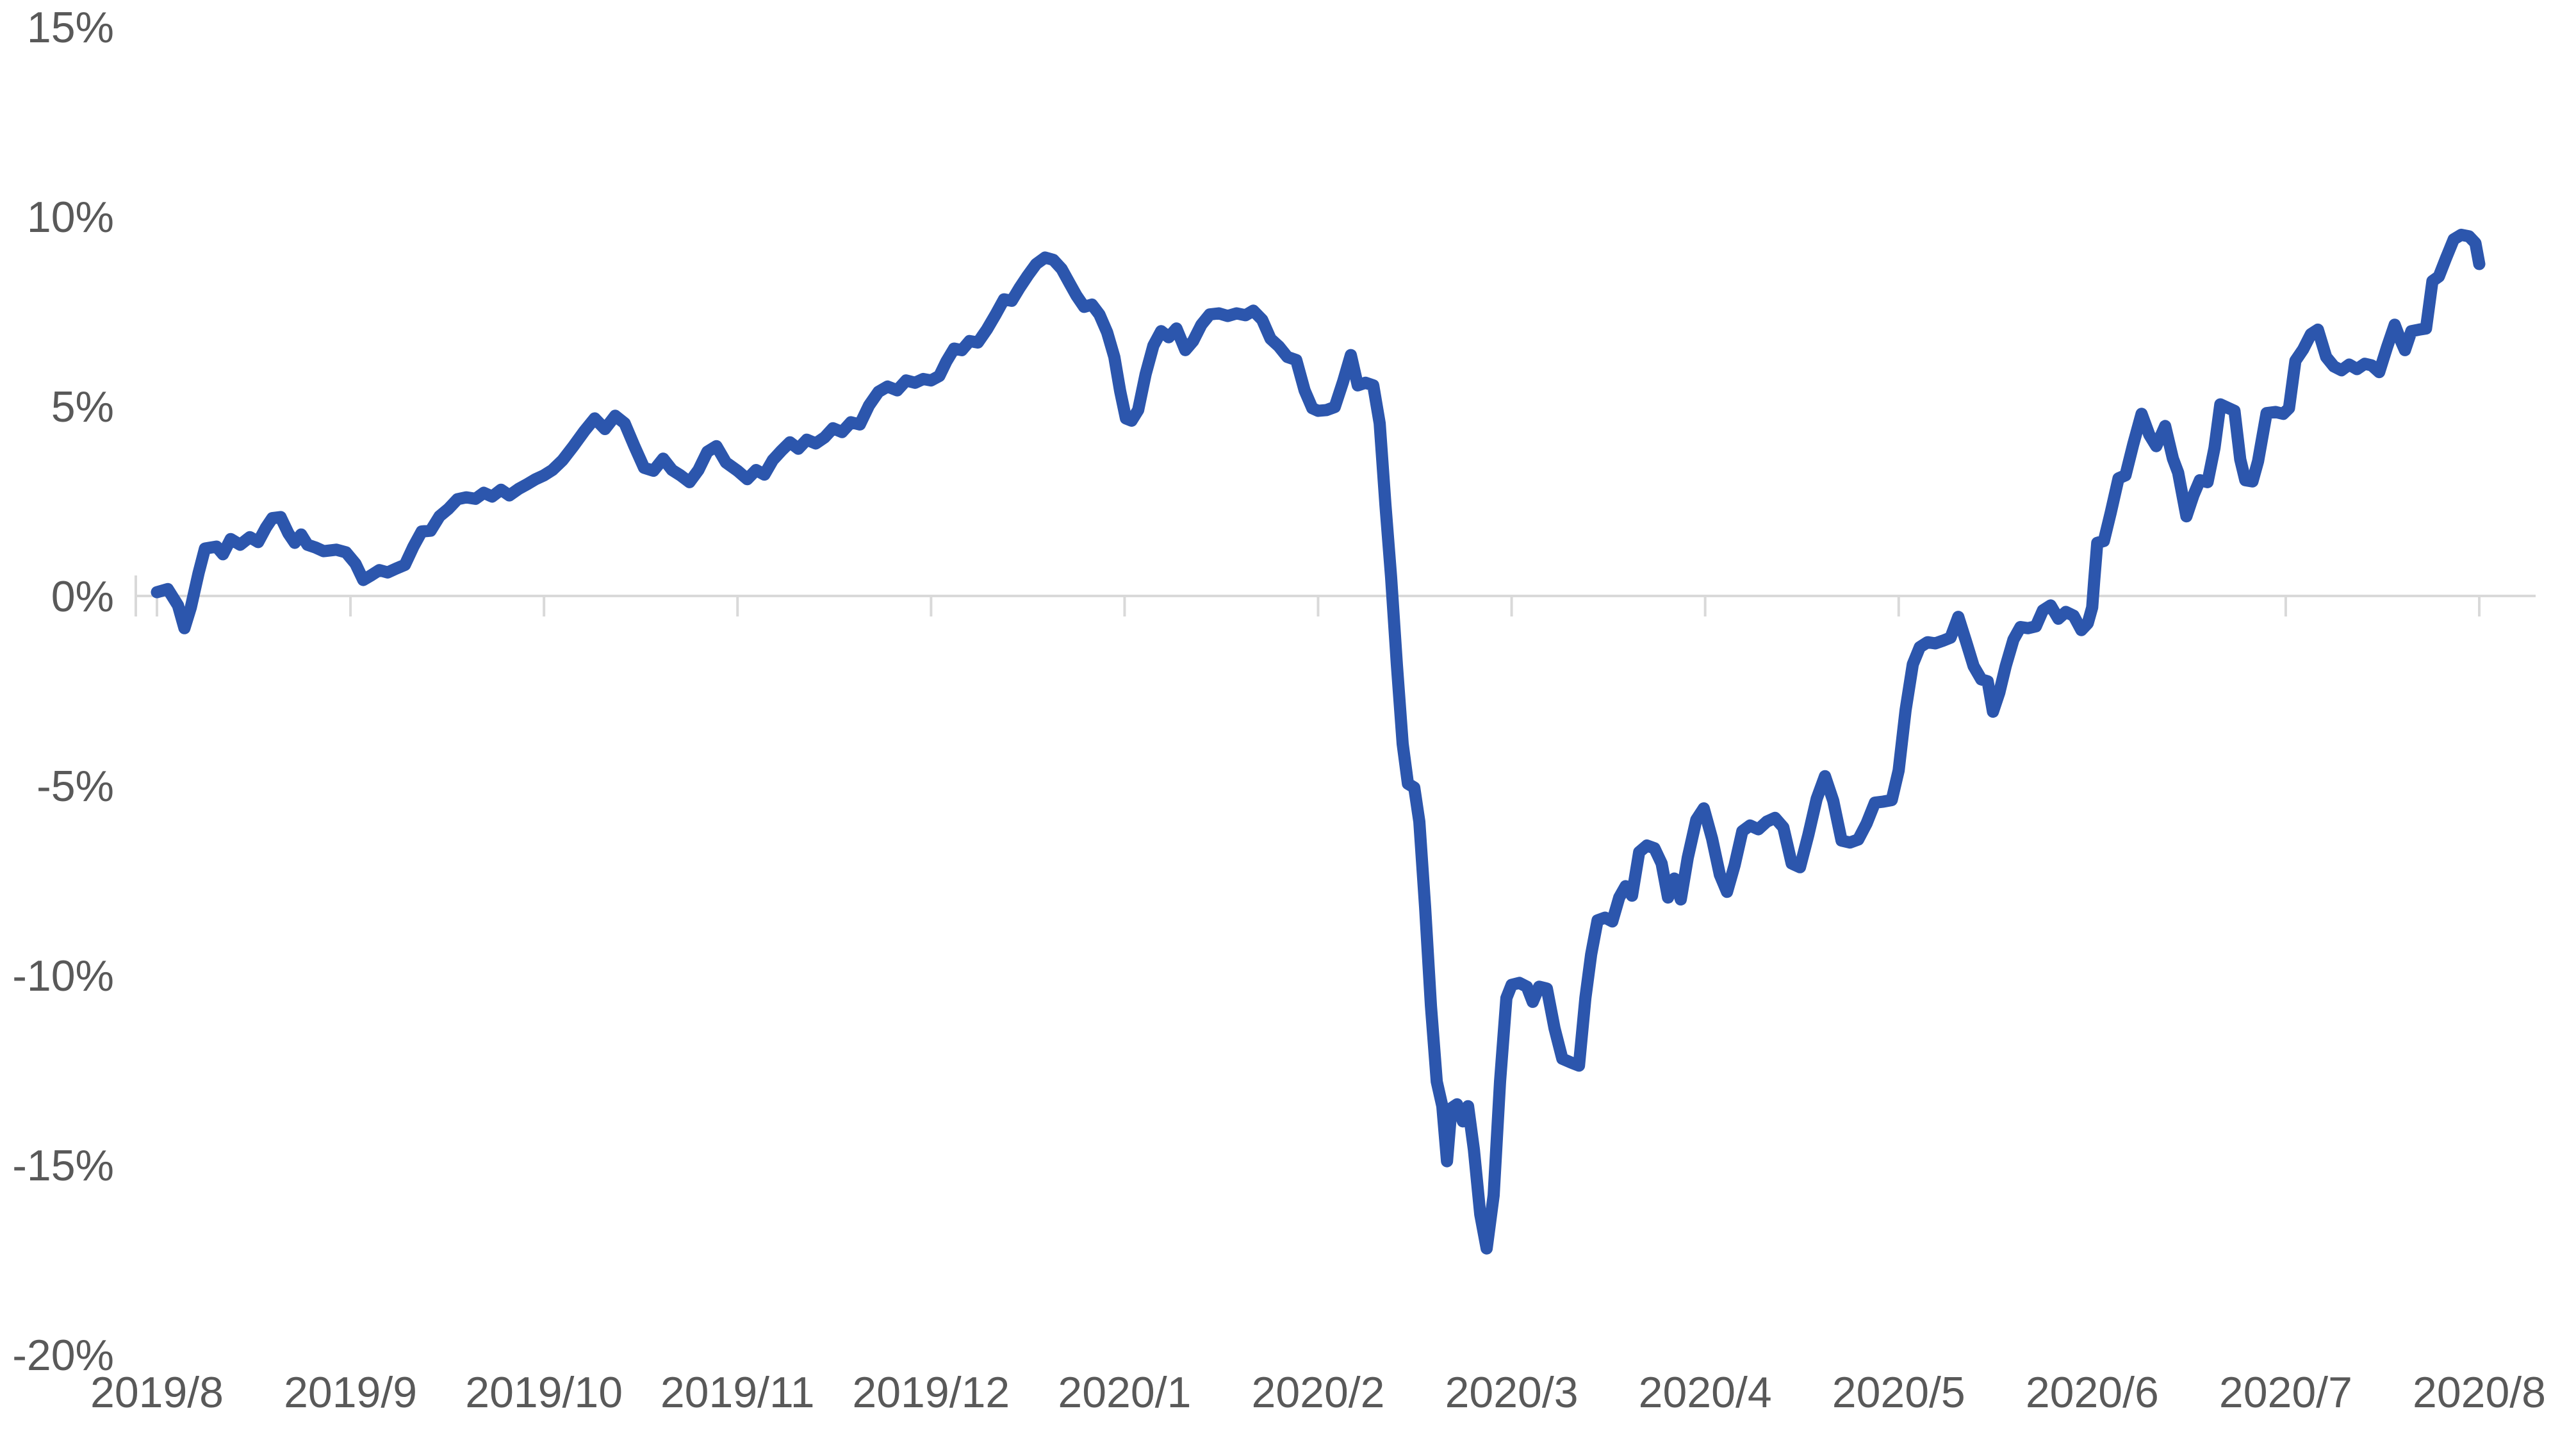 The height and width of the screenshot is (1438, 2576). Describe the element at coordinates (2479, 1392) in the screenshot. I see `x-axis-tick-label: 2020/8` at that location.